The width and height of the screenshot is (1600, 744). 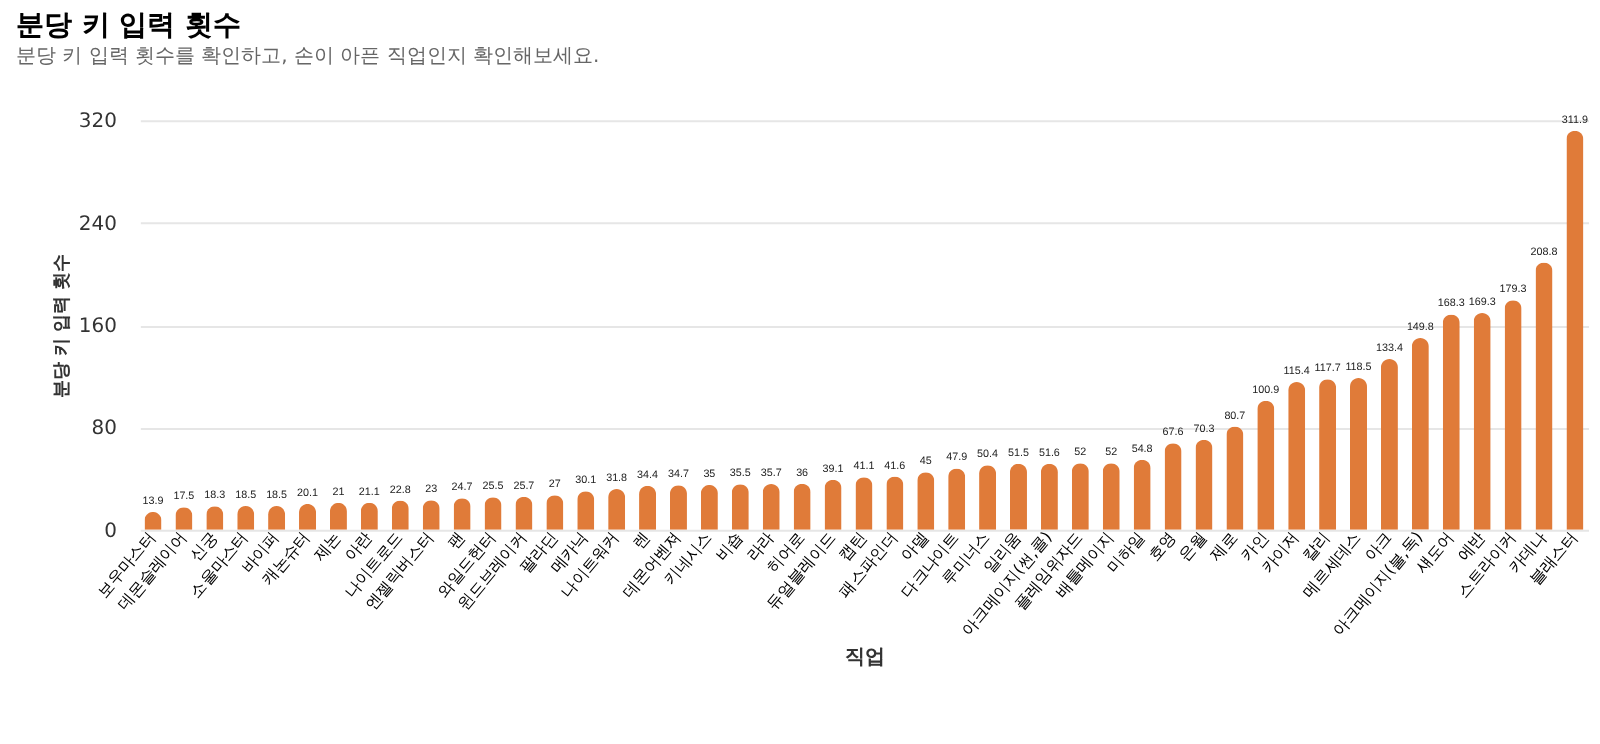 What do you see at coordinates (128, 26) in the screenshot?
I see `chart-title: 분당 키 입력 횟수` at bounding box center [128, 26].